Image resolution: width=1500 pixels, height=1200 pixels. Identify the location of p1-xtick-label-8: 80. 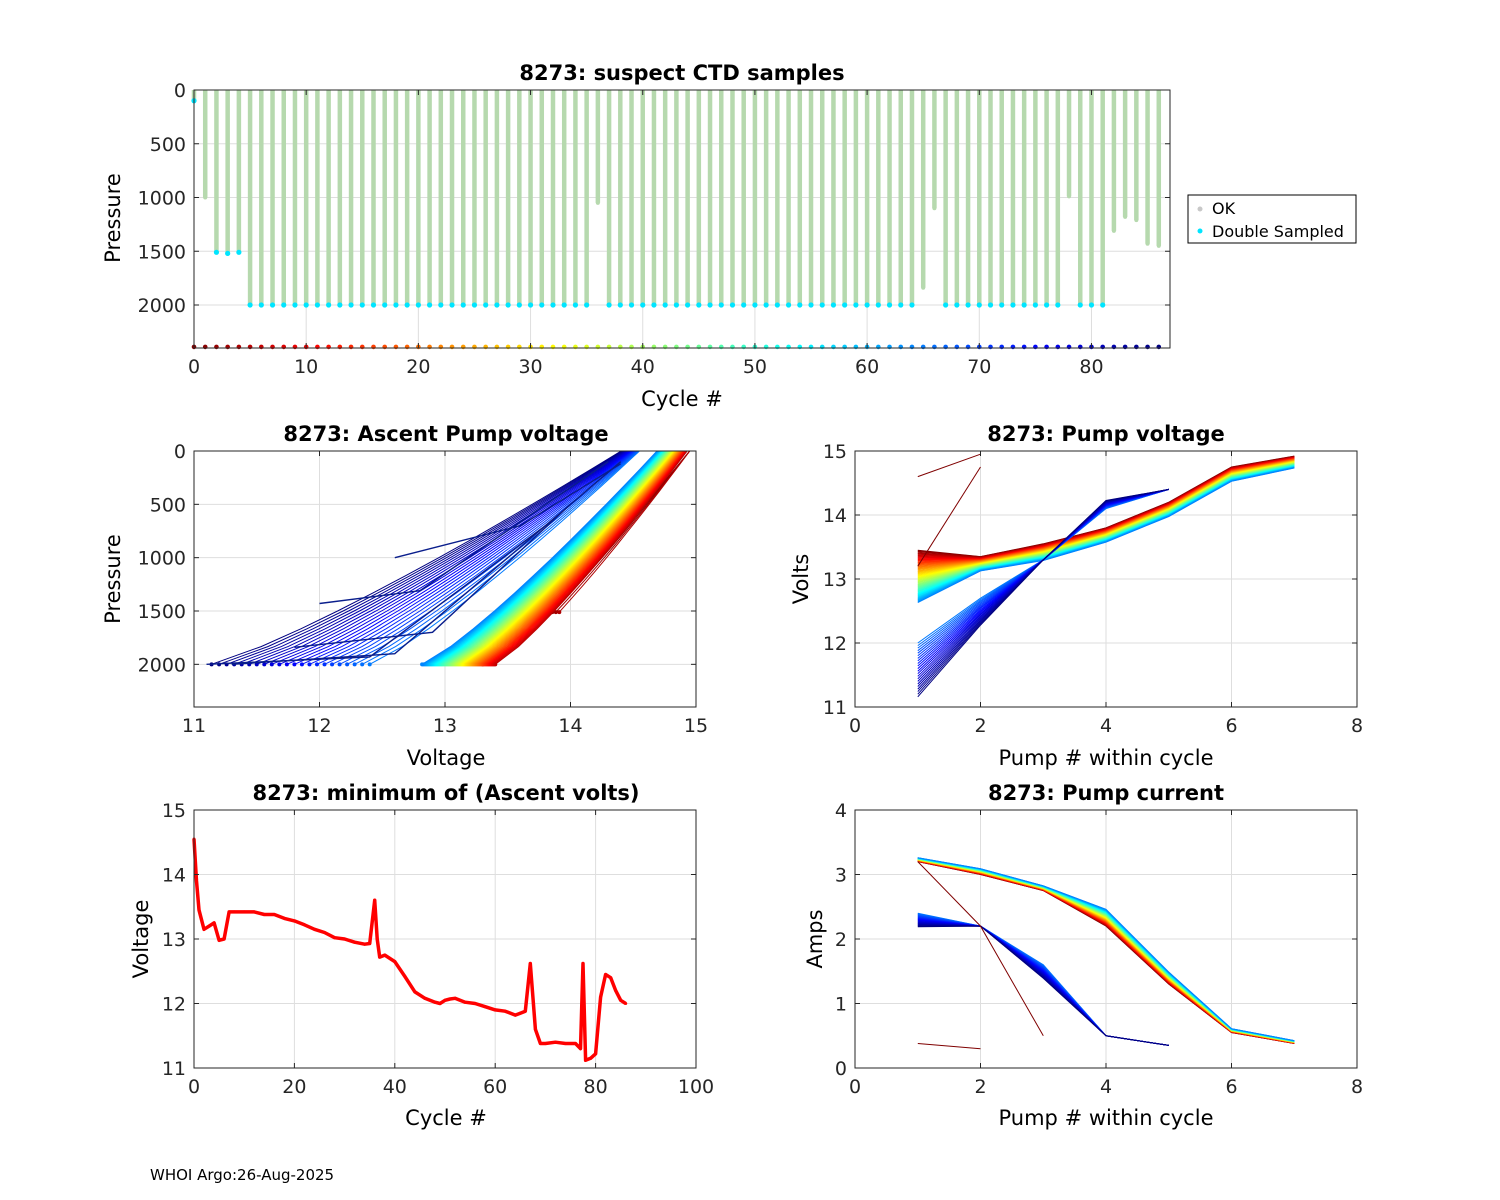
(1091, 367).